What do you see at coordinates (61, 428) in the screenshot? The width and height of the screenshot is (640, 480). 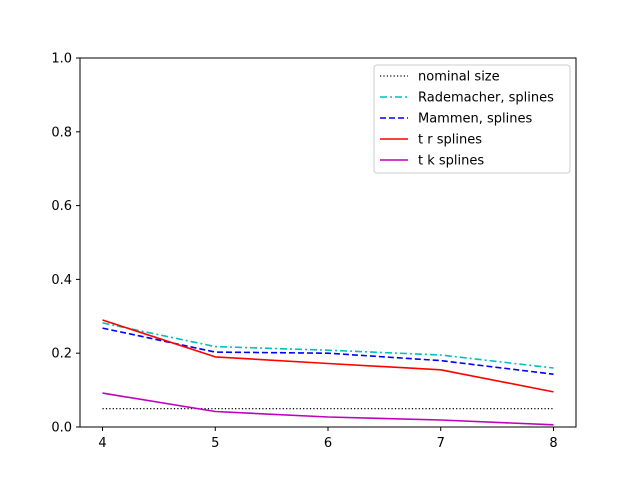 I see `y-tick-label-0: 0.0` at bounding box center [61, 428].